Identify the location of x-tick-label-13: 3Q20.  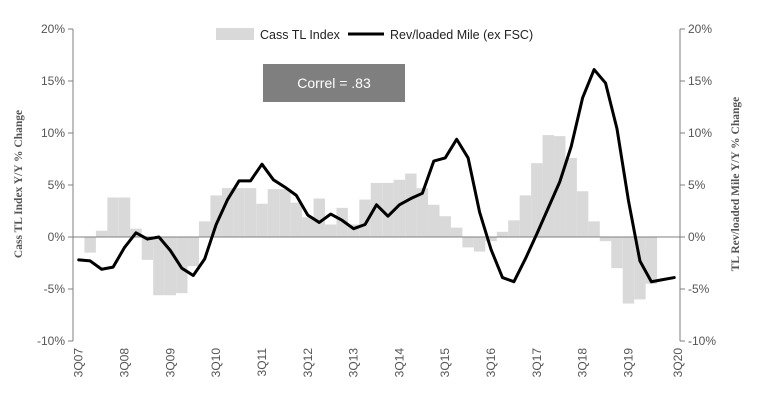
(678, 363).